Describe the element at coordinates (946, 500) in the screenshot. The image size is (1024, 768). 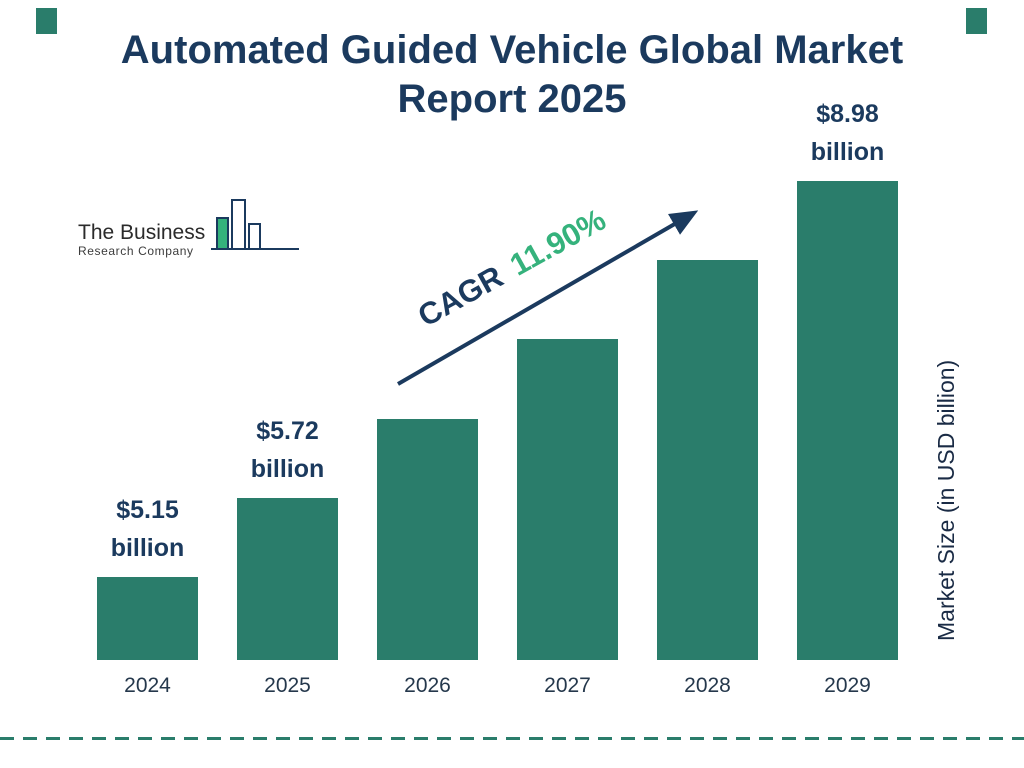
I see `y-axis-label: Market Size (in USD billion)` at that location.